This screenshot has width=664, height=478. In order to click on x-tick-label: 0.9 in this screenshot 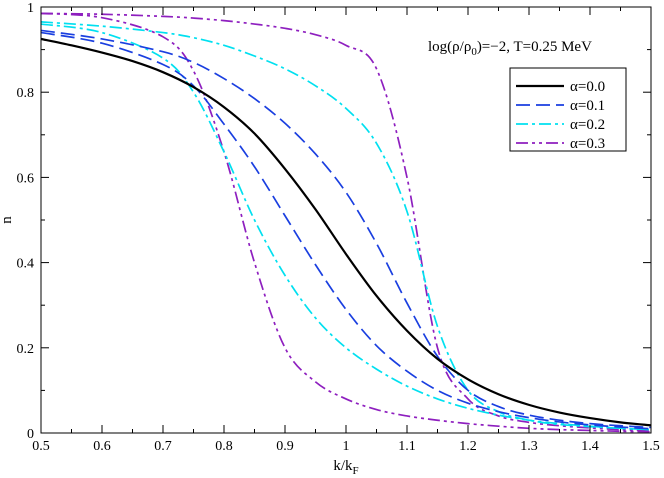, I will do `click(285, 446)`.